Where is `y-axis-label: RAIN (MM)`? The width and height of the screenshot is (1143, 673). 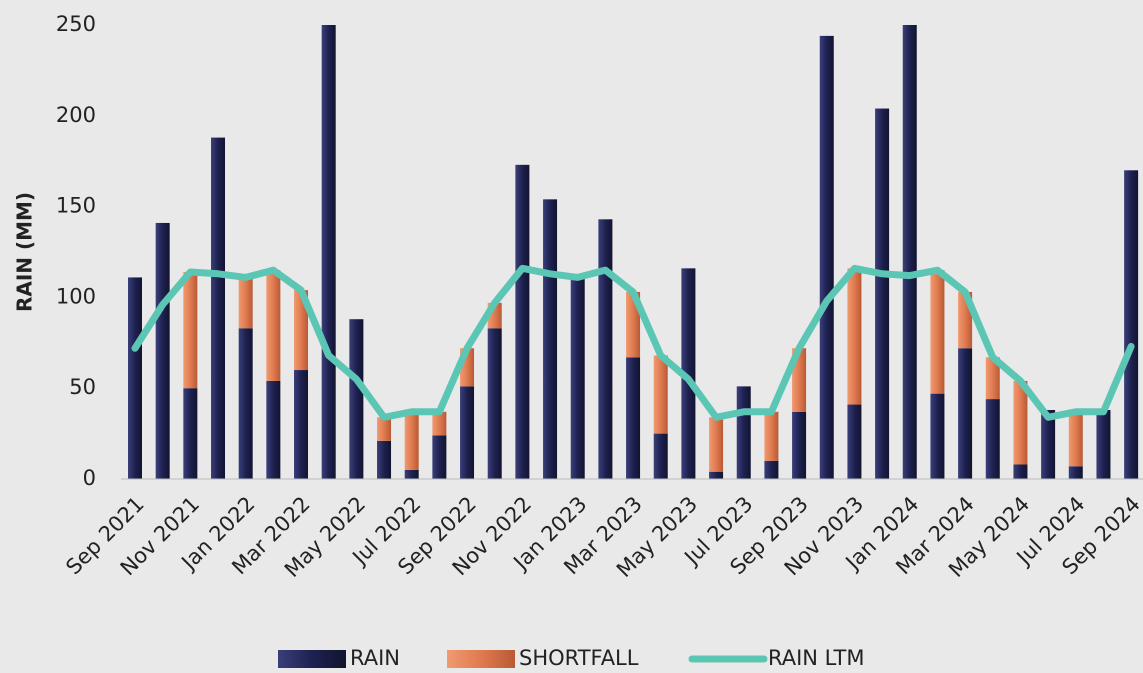
y-axis-label: RAIN (MM) is located at coordinates (25, 252).